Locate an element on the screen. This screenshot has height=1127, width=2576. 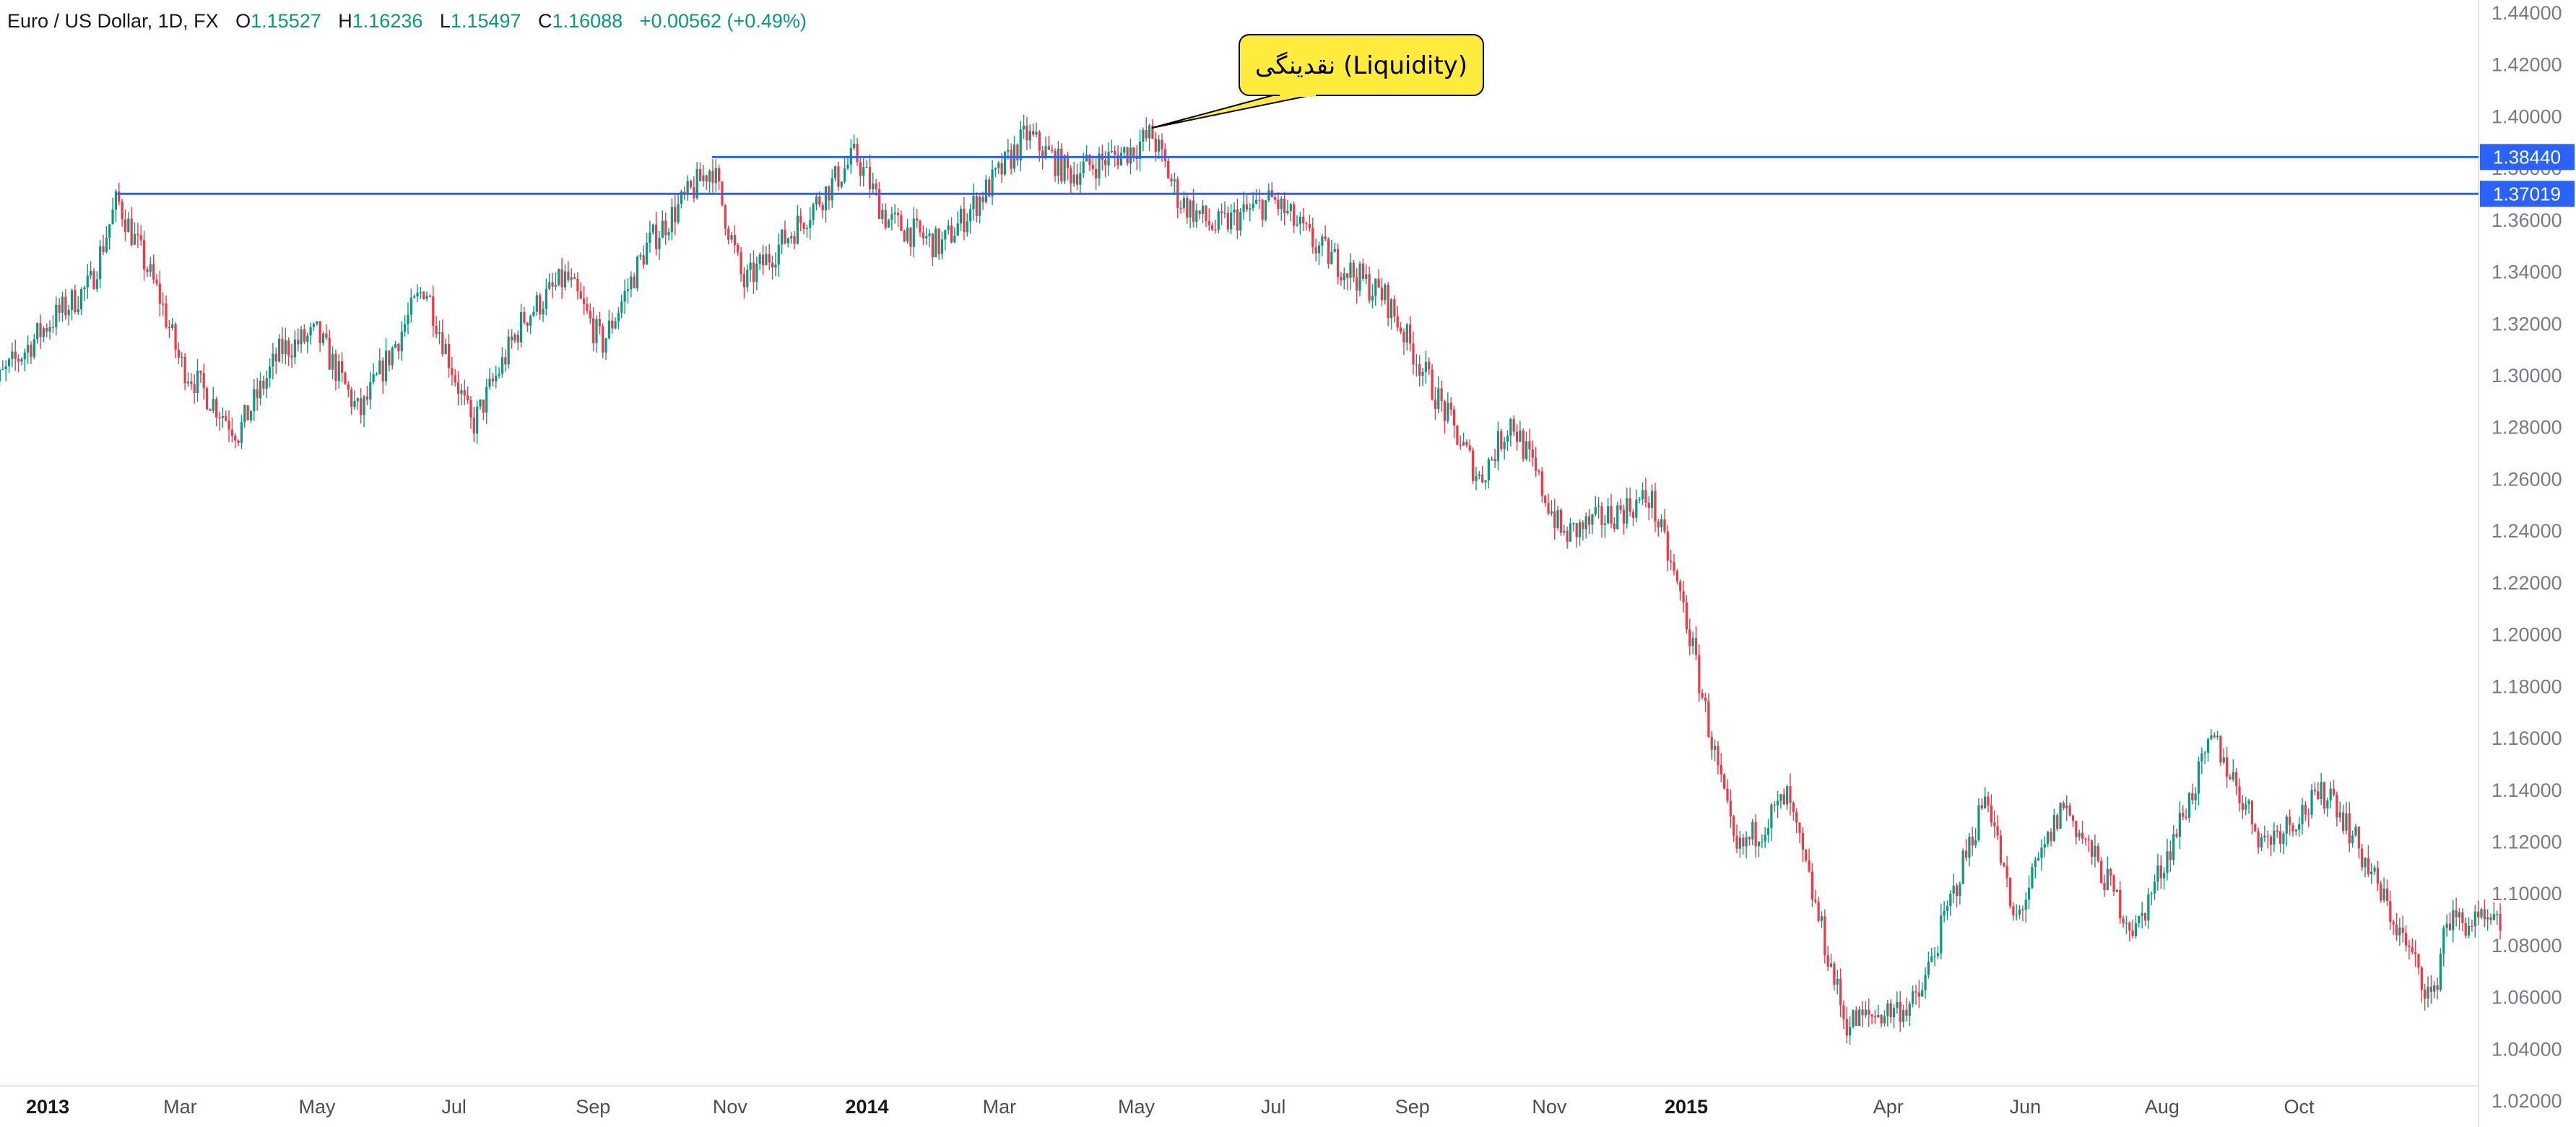
x-tick-label: 2015 is located at coordinates (1686, 1107).